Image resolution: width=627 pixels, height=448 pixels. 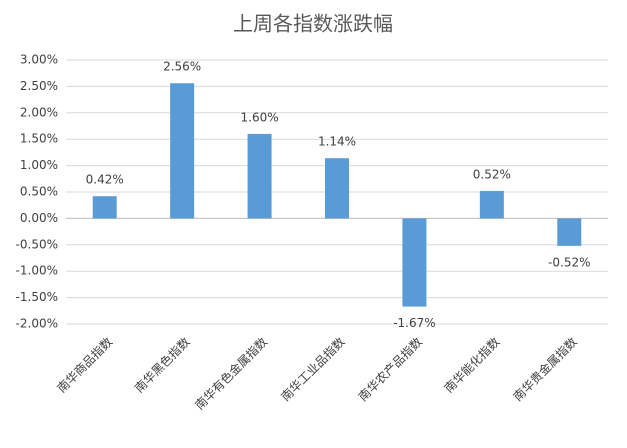 What do you see at coordinates (313, 24) in the screenshot?
I see `chart-title: 上周各指数涨跌幅` at bounding box center [313, 24].